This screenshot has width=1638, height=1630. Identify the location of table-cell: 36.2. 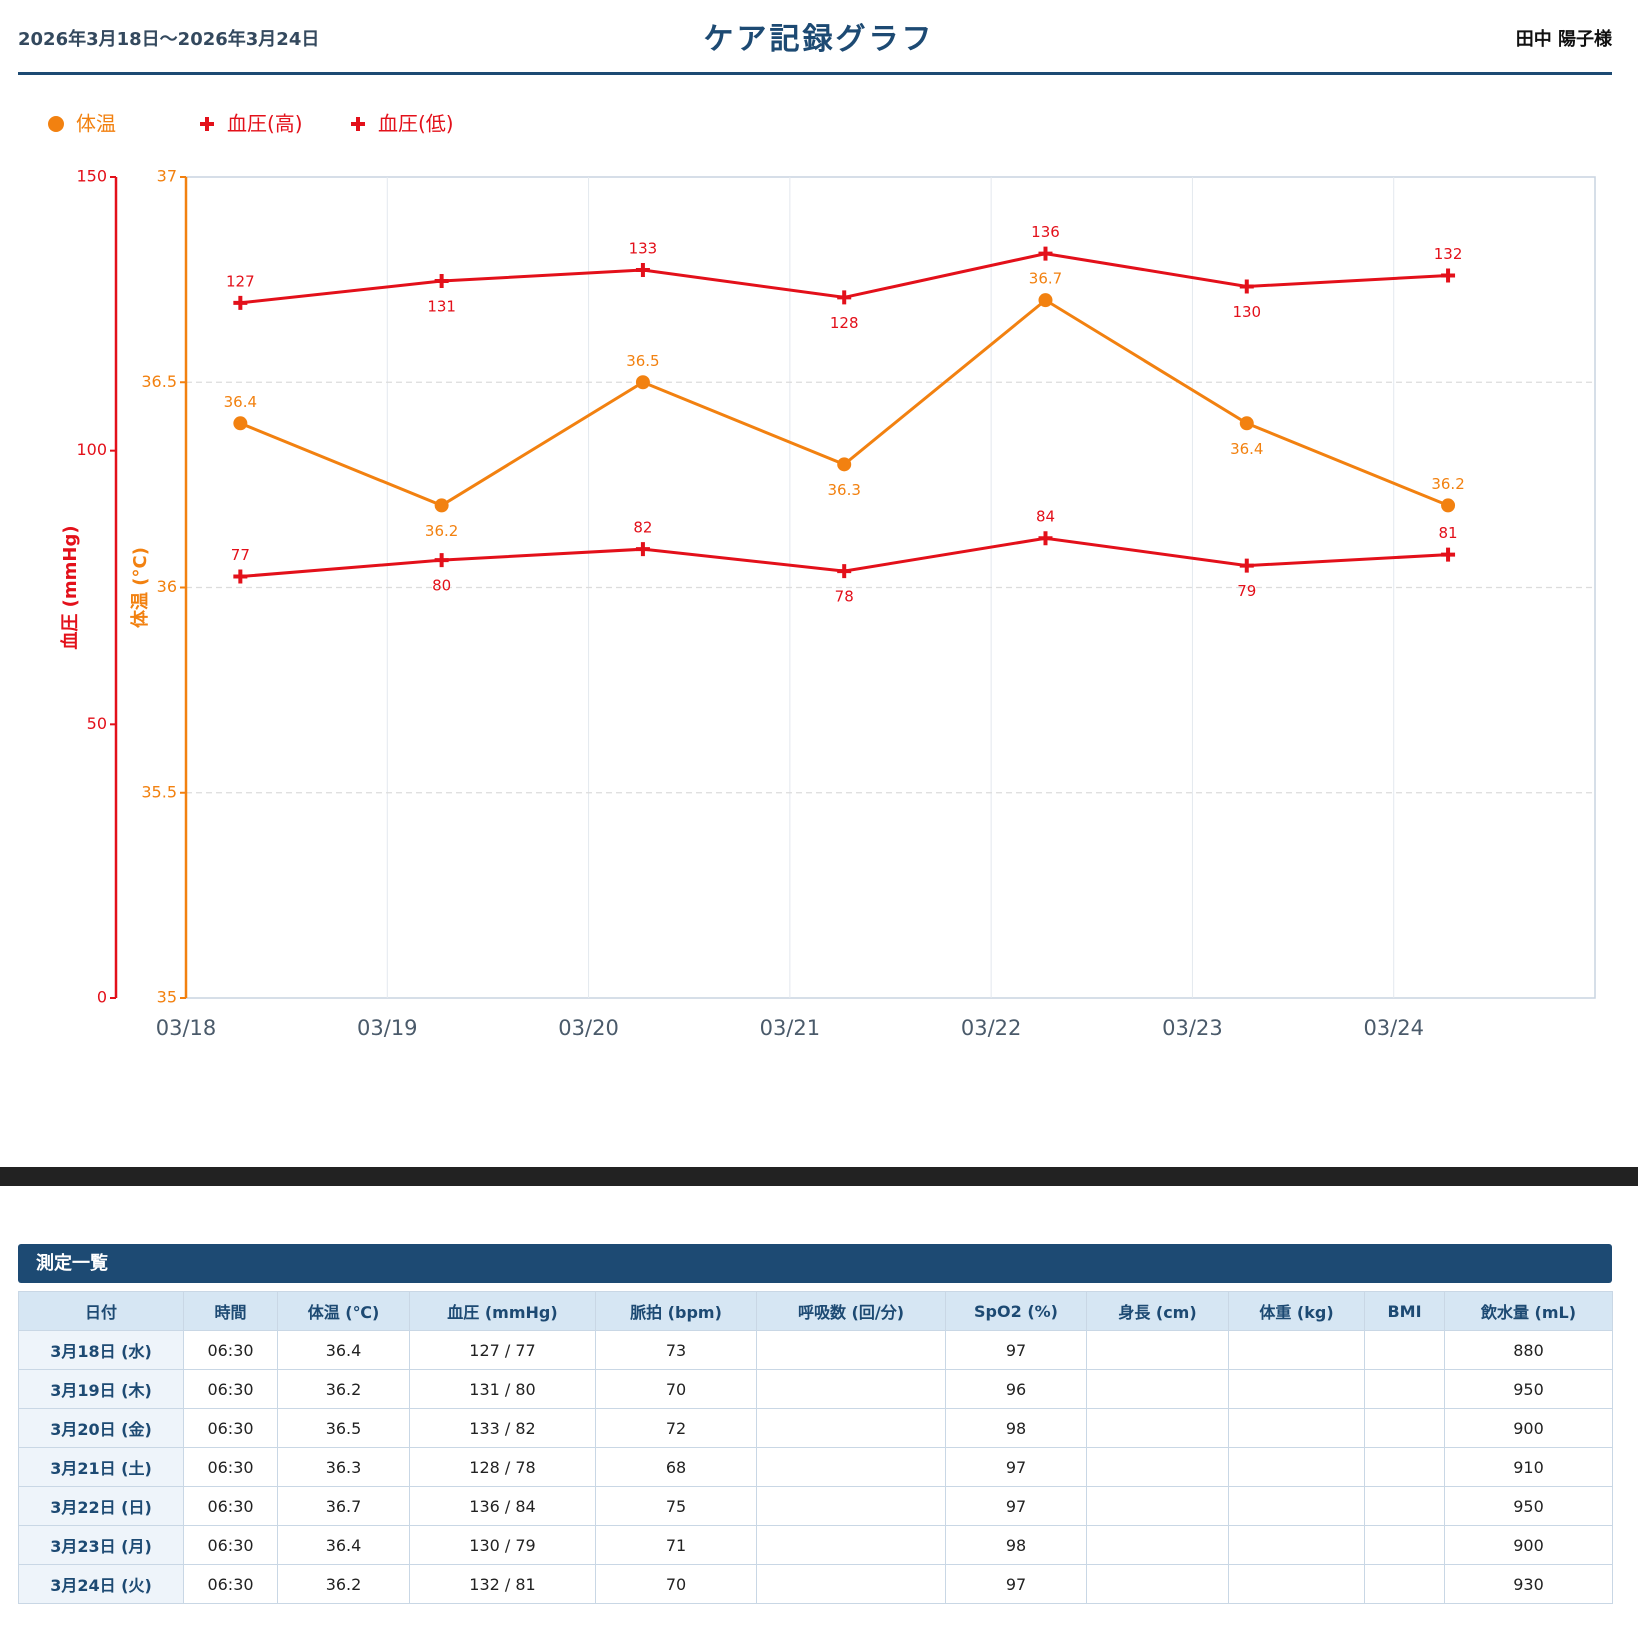
(343, 1389).